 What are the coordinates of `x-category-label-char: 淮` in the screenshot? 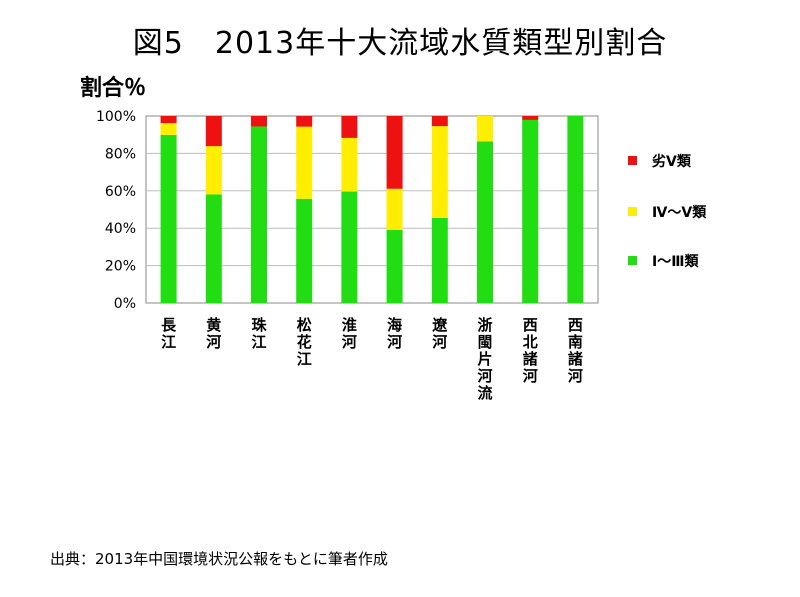 It's located at (349, 325).